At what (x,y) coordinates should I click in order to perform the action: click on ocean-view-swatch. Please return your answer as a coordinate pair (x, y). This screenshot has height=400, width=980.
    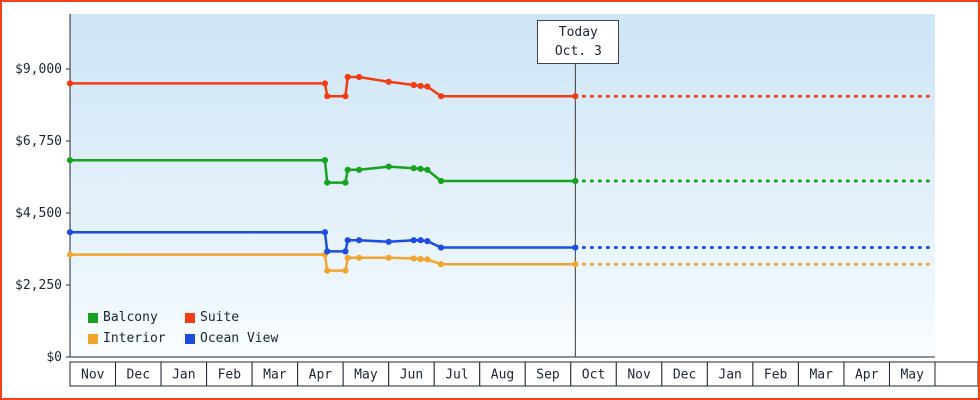
    Looking at the image, I should click on (190, 338).